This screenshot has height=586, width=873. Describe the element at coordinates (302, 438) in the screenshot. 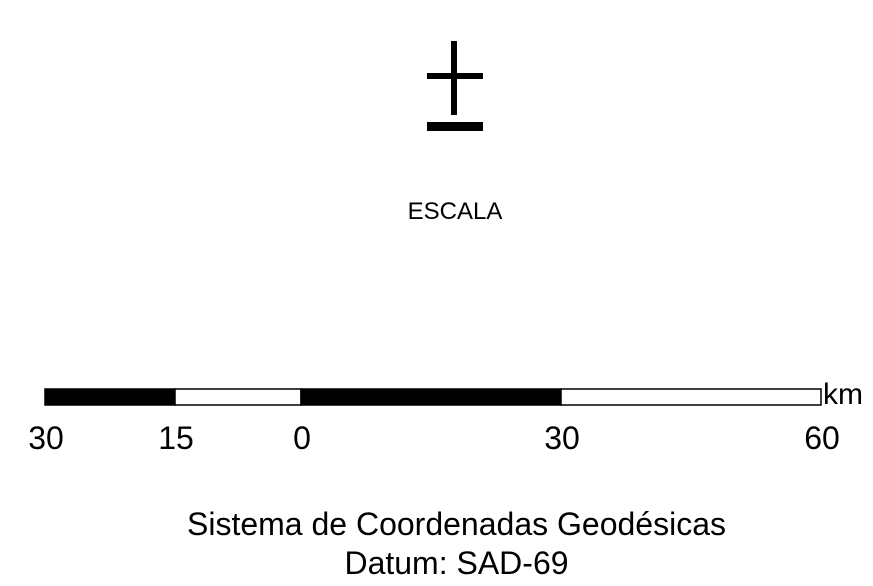

I see `scale-tick-label: 0` at that location.